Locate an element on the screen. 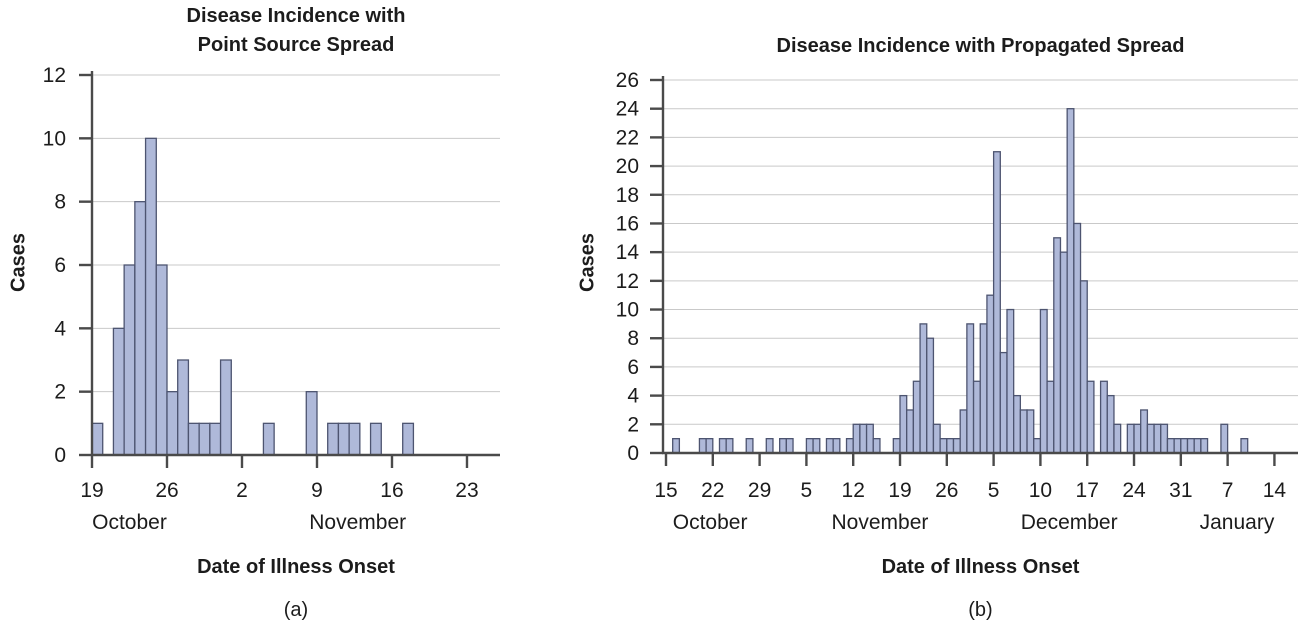 This screenshot has width=1301, height=628. chart-b-x-tick-label: 15 is located at coordinates (665, 490).